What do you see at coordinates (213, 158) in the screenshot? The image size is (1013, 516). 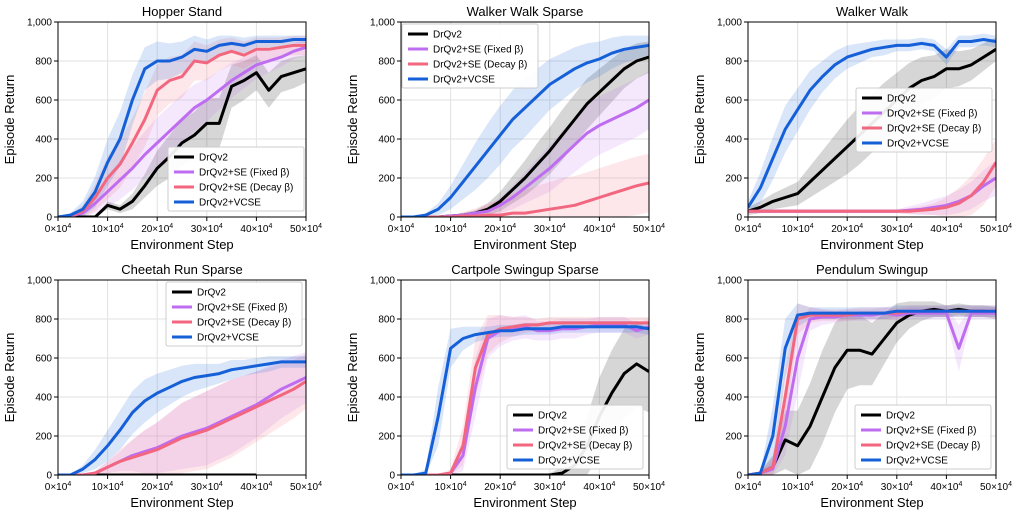 I see `legend-label-drqv2: DrQv2` at bounding box center [213, 158].